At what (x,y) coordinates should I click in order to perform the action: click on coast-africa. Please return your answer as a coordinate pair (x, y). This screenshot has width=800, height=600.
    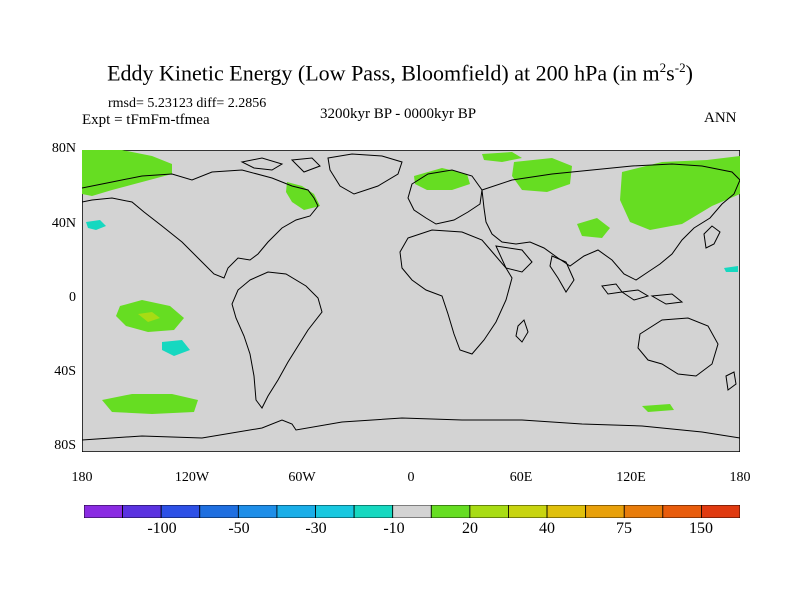
    Looking at the image, I should click on (456, 292).